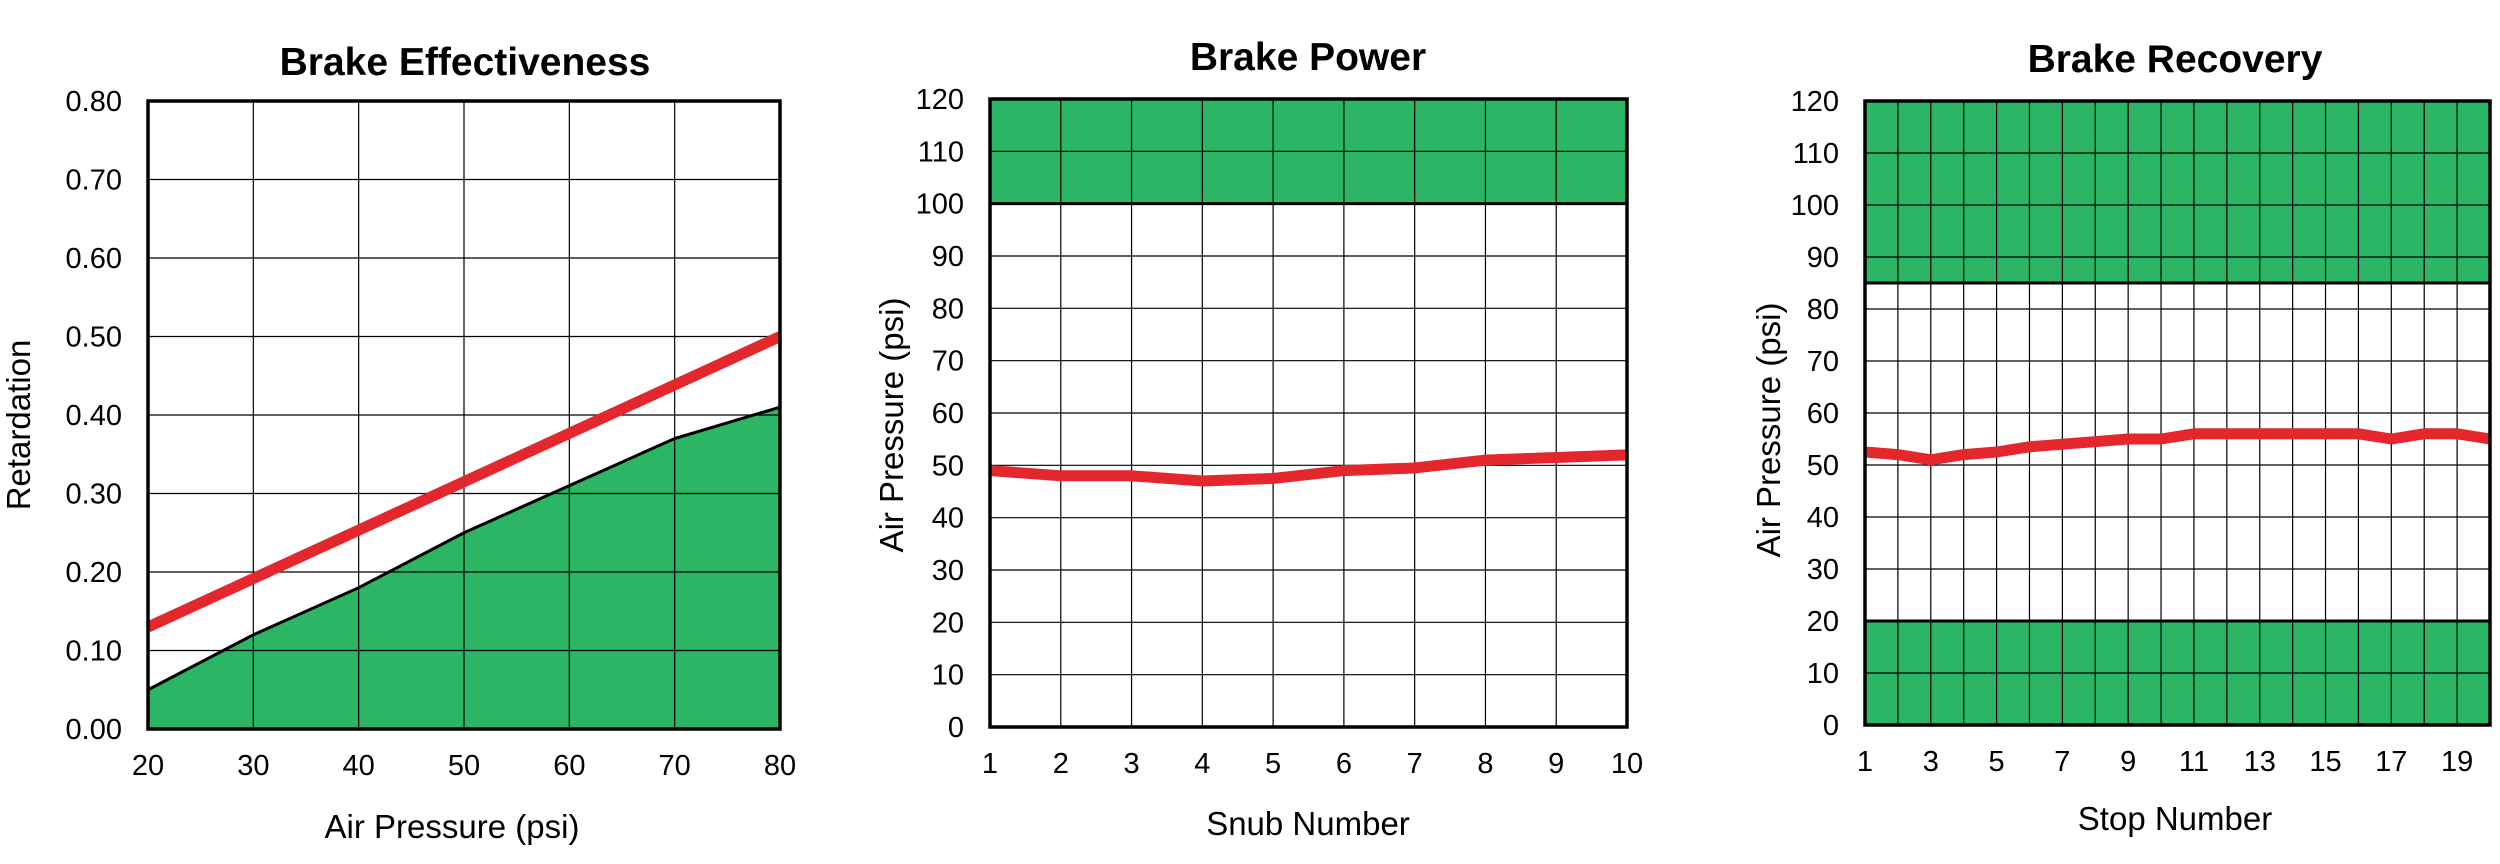  Describe the element at coordinates (253, 766) in the screenshot. I see `x-tick-label: 30` at that location.